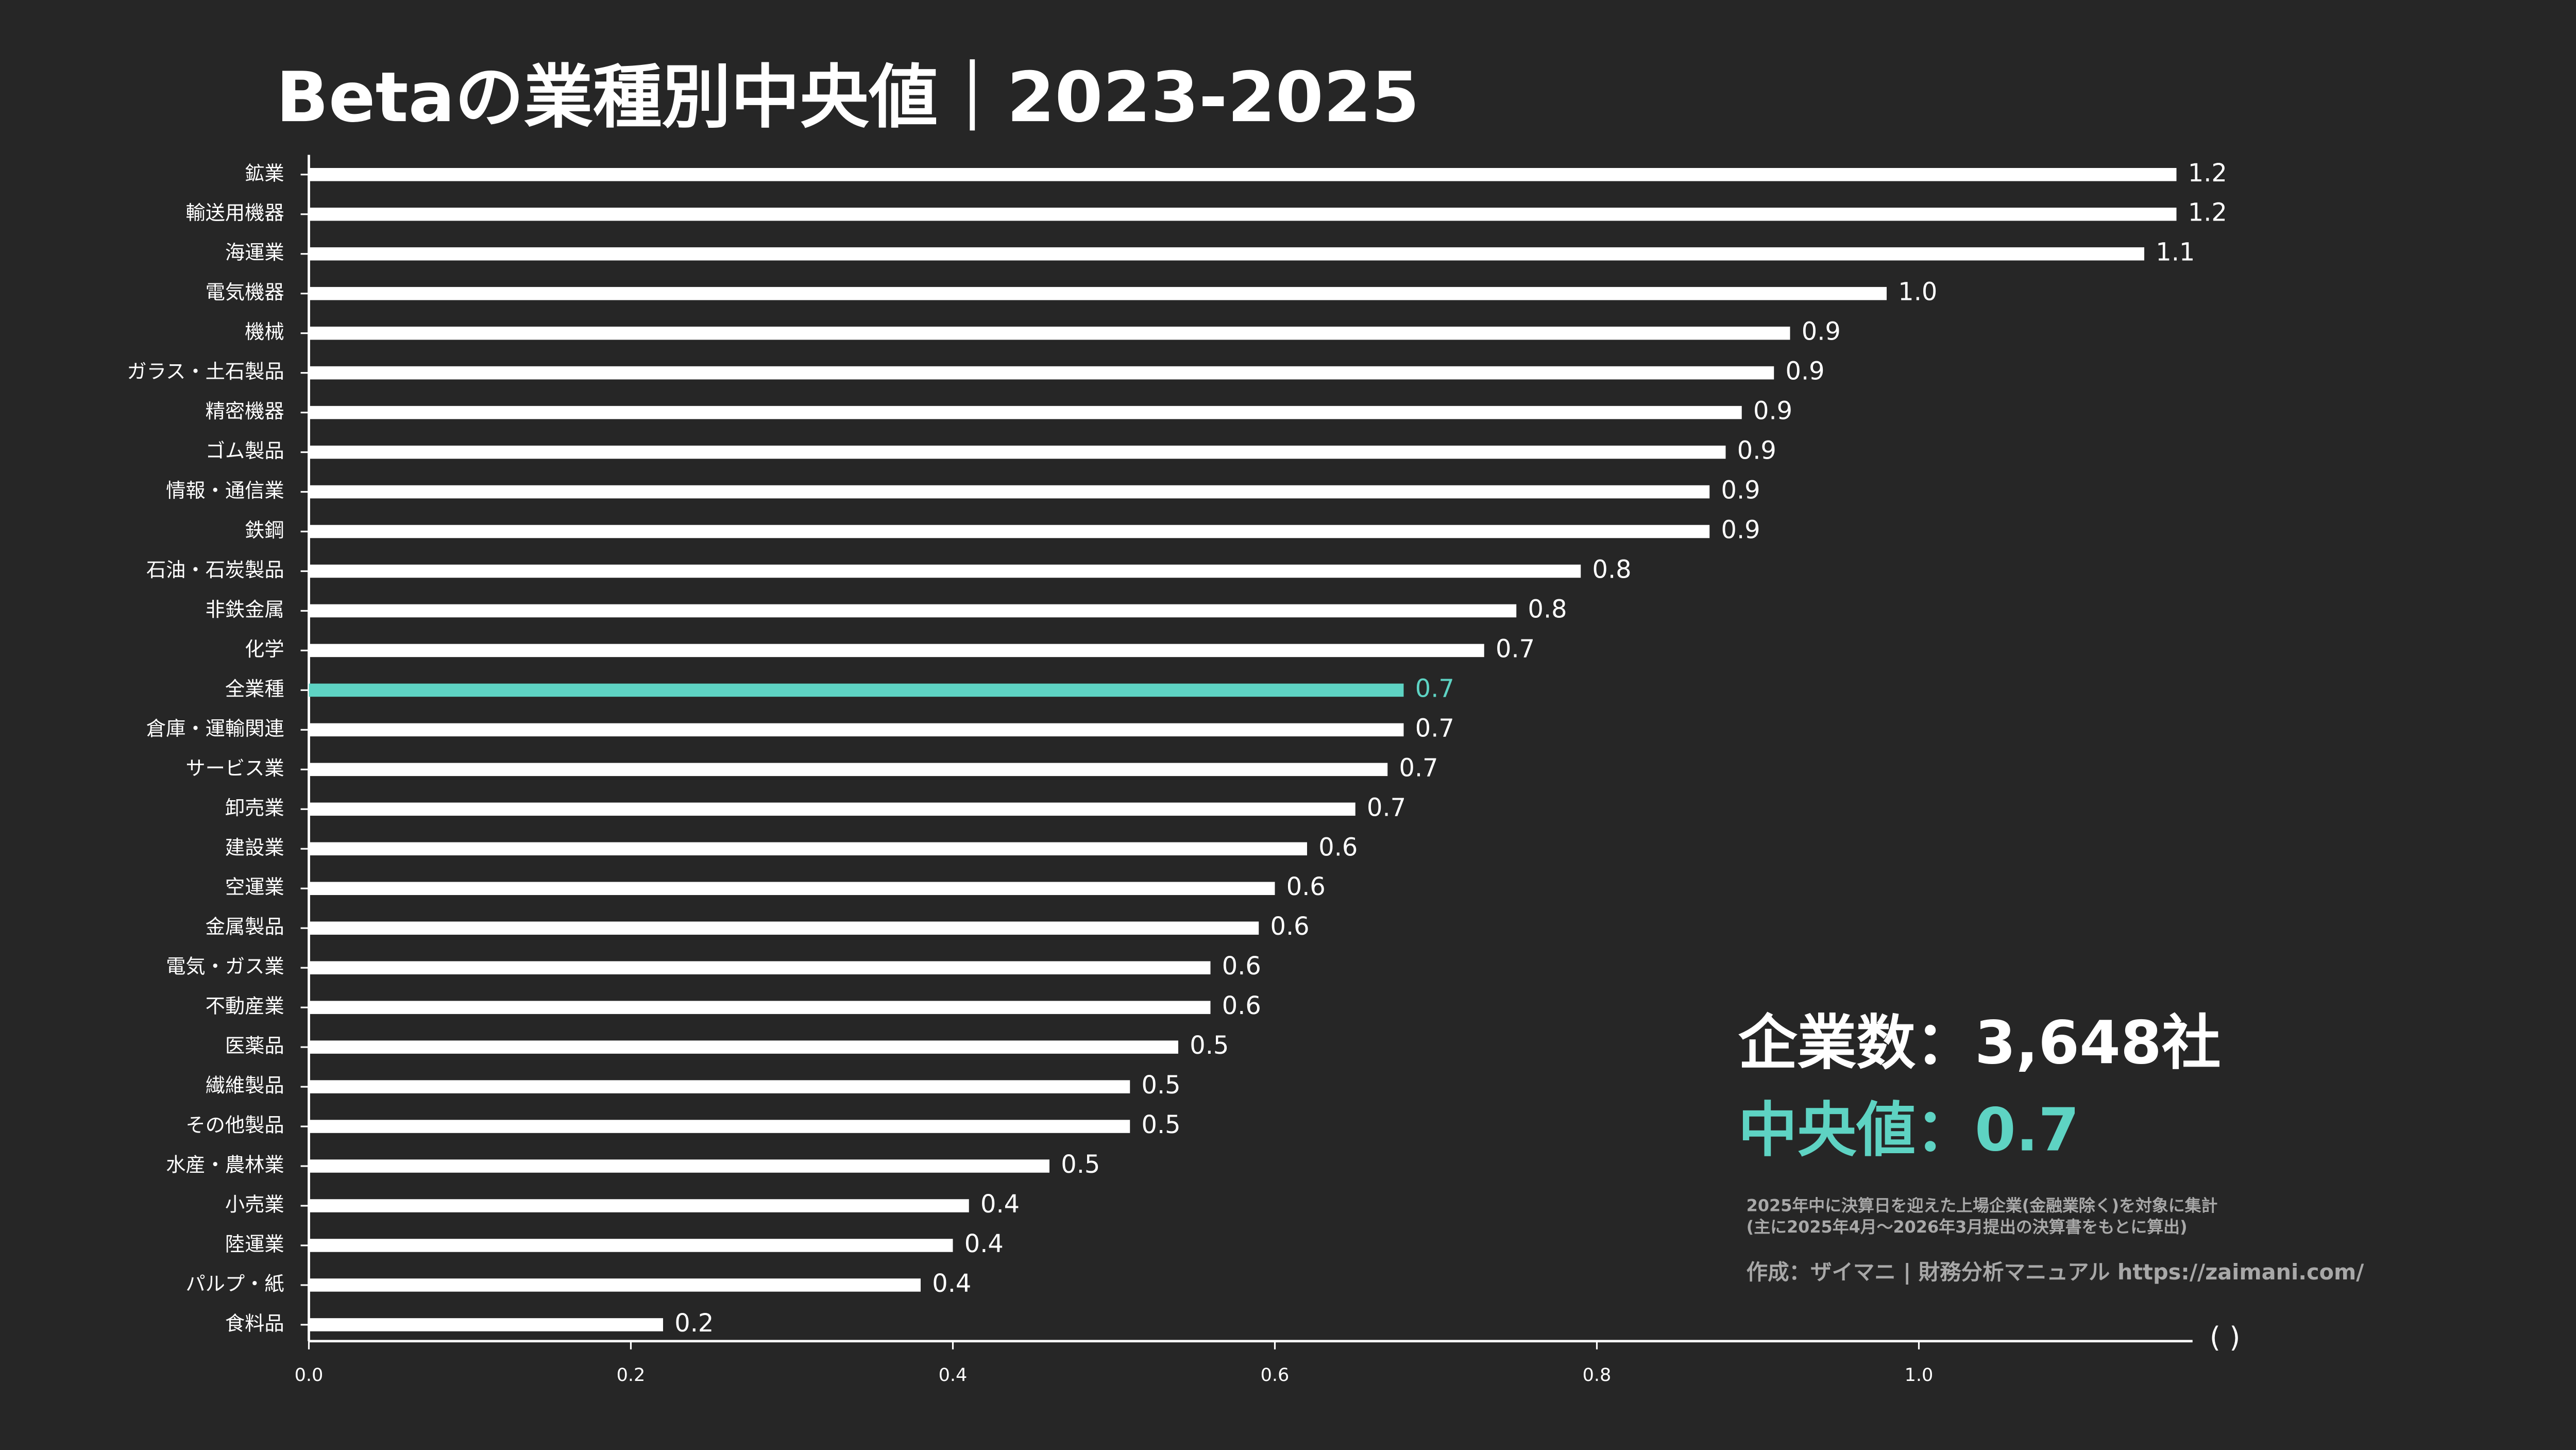  Describe the element at coordinates (254, 1204) in the screenshot. I see `y-tick-label: 小売業` at that location.